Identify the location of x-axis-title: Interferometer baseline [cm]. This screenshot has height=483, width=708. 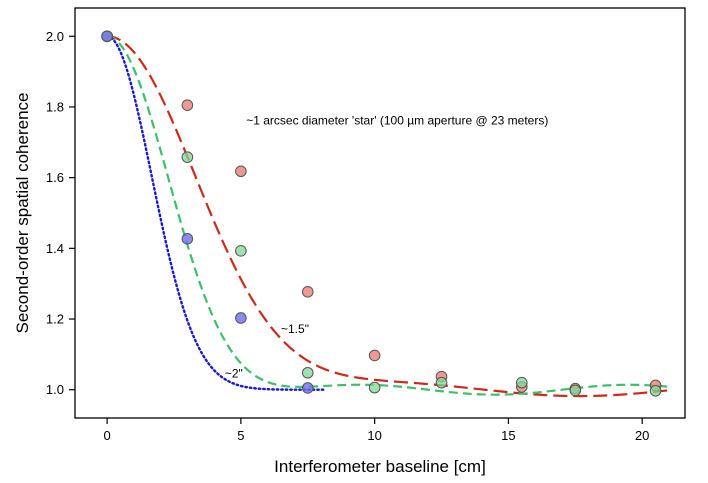
(380, 466).